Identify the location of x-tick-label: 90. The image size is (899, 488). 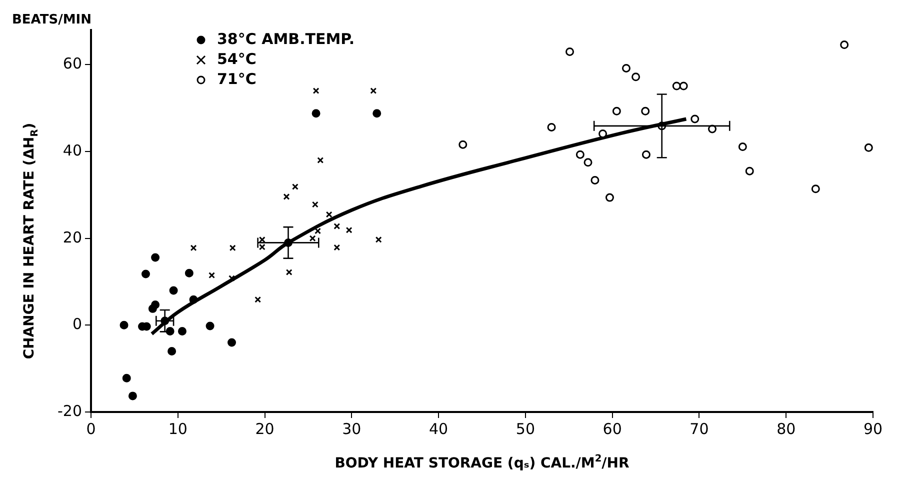
(873, 429).